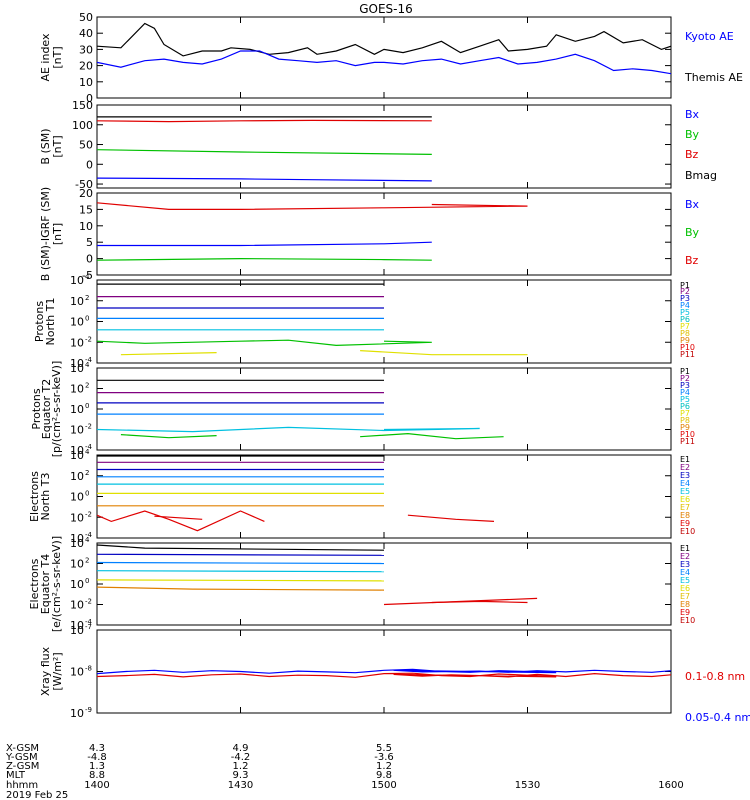 Image resolution: width=750 pixels, height=800 pixels. I want to click on legend-entry: E3, so click(685, 564).